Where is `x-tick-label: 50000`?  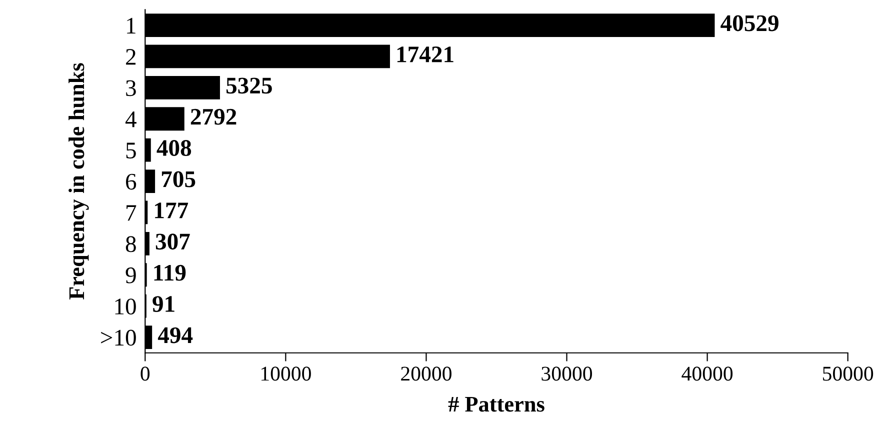
x-tick-label: 50000 is located at coordinates (848, 373).